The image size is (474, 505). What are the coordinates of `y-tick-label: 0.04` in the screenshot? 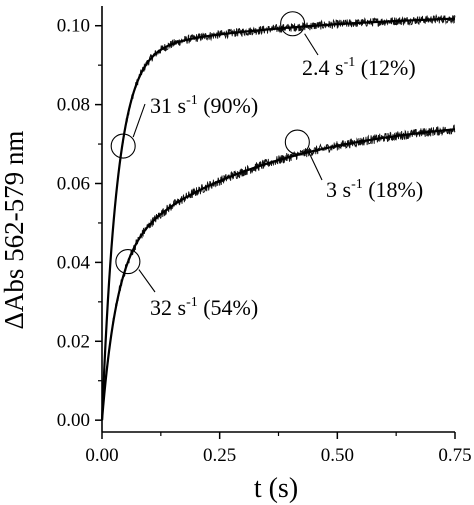 It's located at (74, 262).